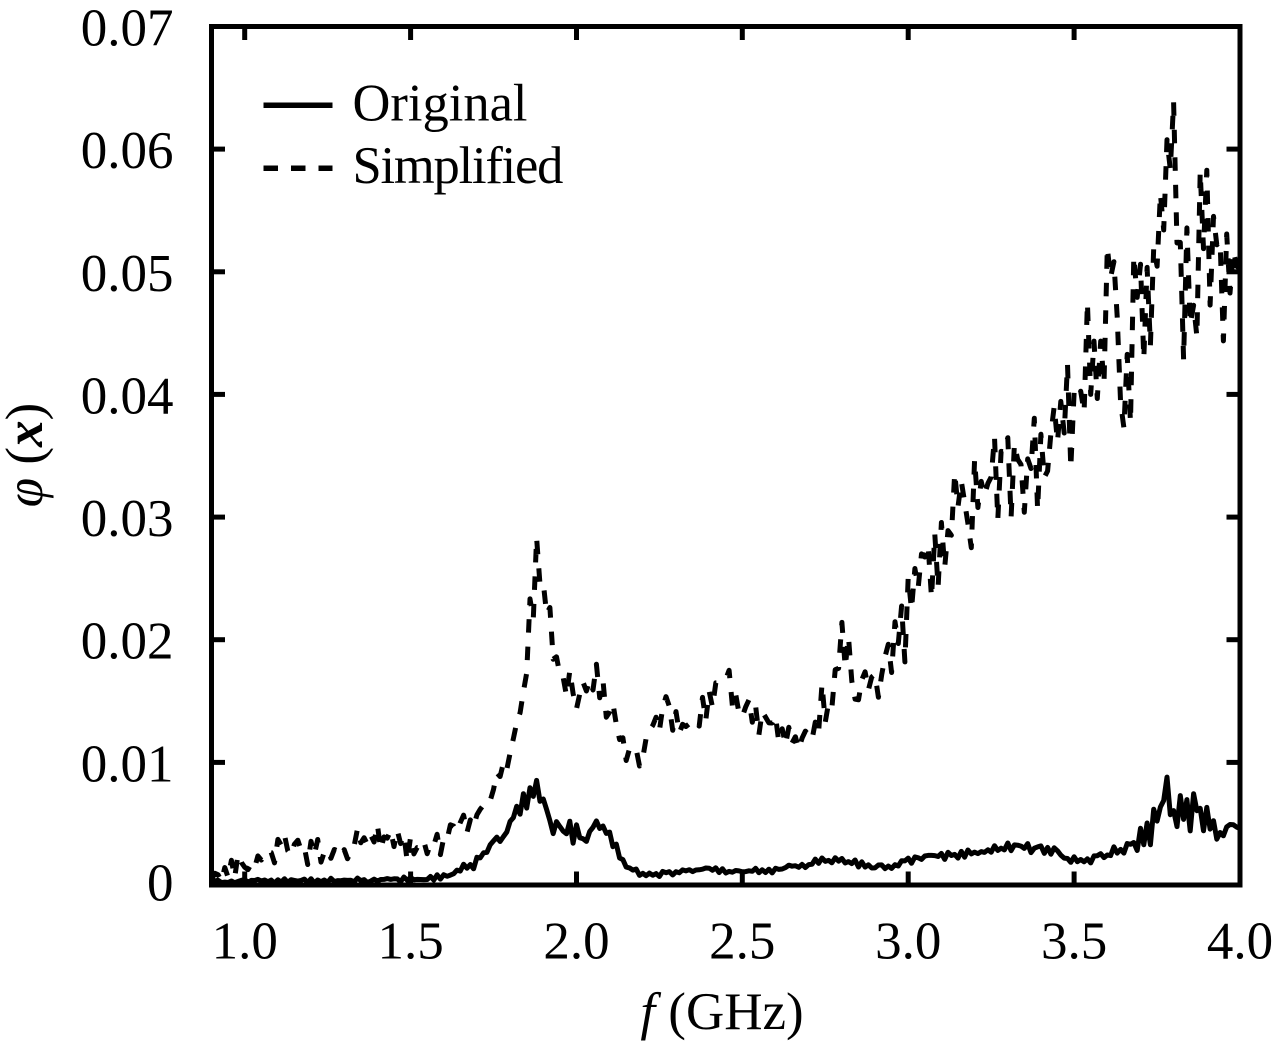 The height and width of the screenshot is (1047, 1280). What do you see at coordinates (908, 942) in the screenshot?
I see `svg-text: 3.0` at bounding box center [908, 942].